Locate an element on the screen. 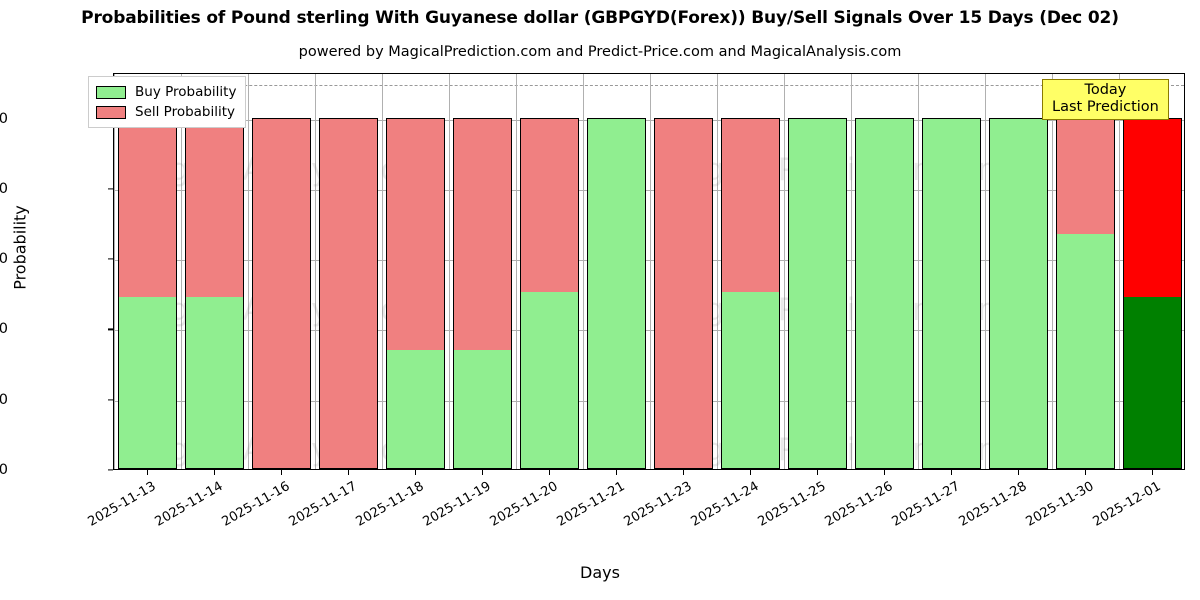  x-tick-label-2025-11-14: 2025-11-14 is located at coordinates (188, 504).